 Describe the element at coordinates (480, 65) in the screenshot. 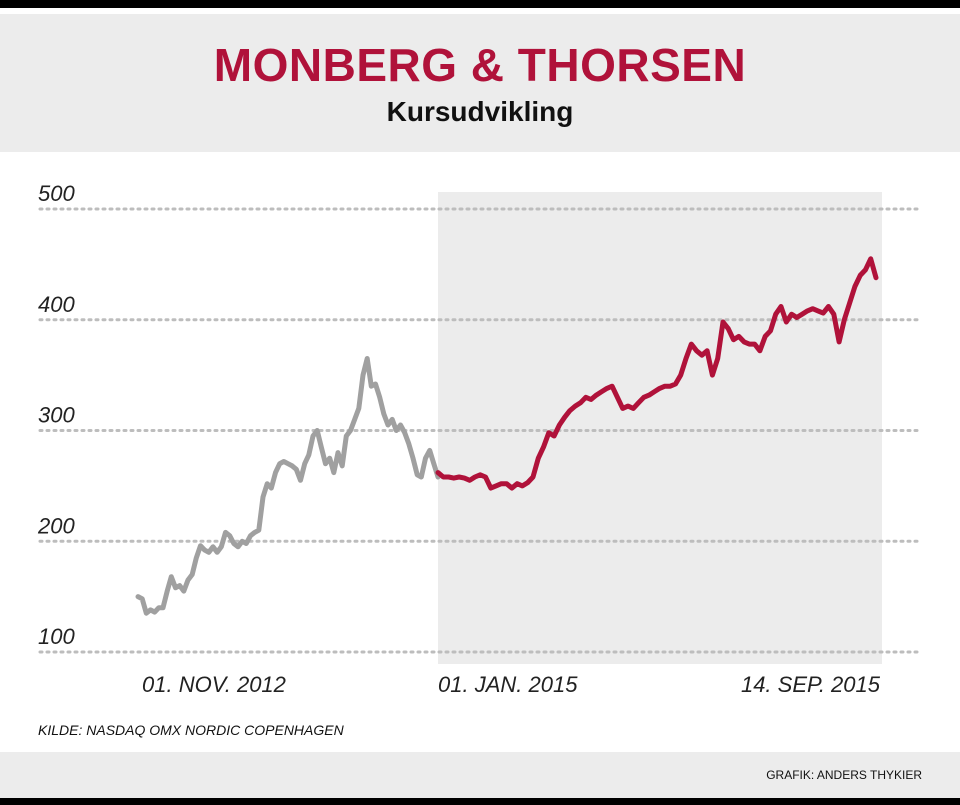

I see `chart-title: MONBERG & THORSEN` at that location.